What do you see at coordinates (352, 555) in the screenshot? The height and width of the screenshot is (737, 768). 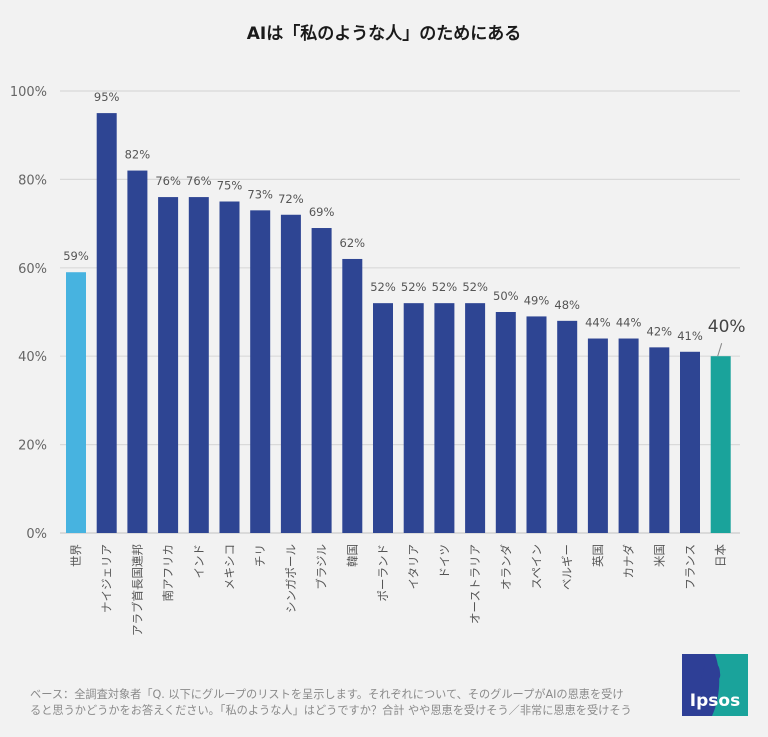 I see `x-tick-label: 韓国` at bounding box center [352, 555].